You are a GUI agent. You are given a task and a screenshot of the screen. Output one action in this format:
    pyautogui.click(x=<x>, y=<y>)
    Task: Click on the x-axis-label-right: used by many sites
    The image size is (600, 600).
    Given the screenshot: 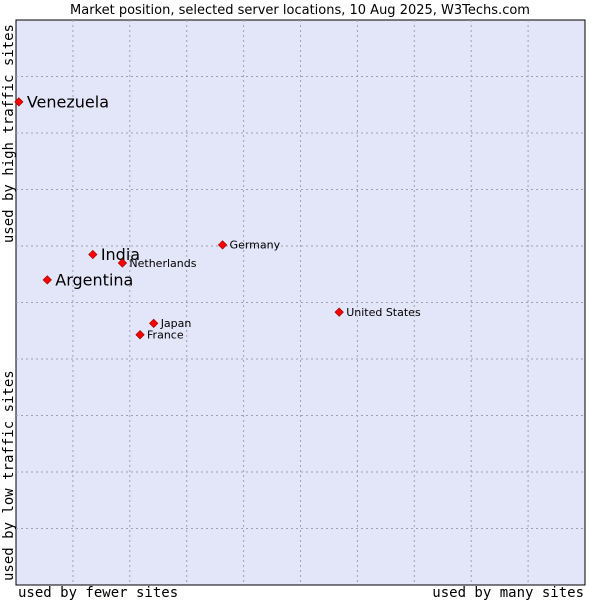 What is the action you would take?
    pyautogui.click(x=508, y=592)
    